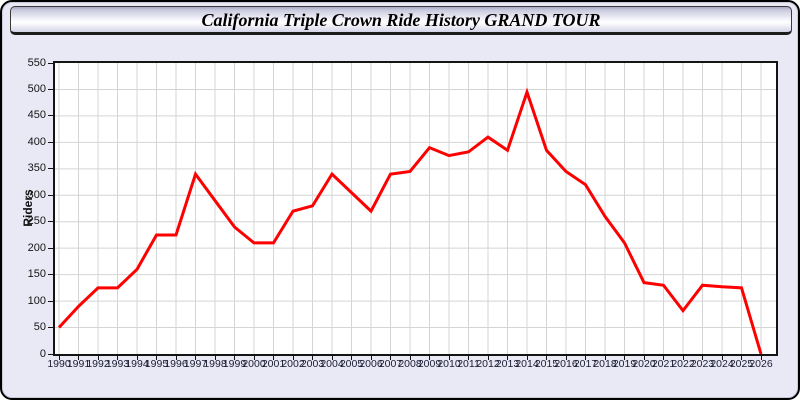 The image size is (800, 400). I want to click on y-tick-label: 250, so click(36, 221).